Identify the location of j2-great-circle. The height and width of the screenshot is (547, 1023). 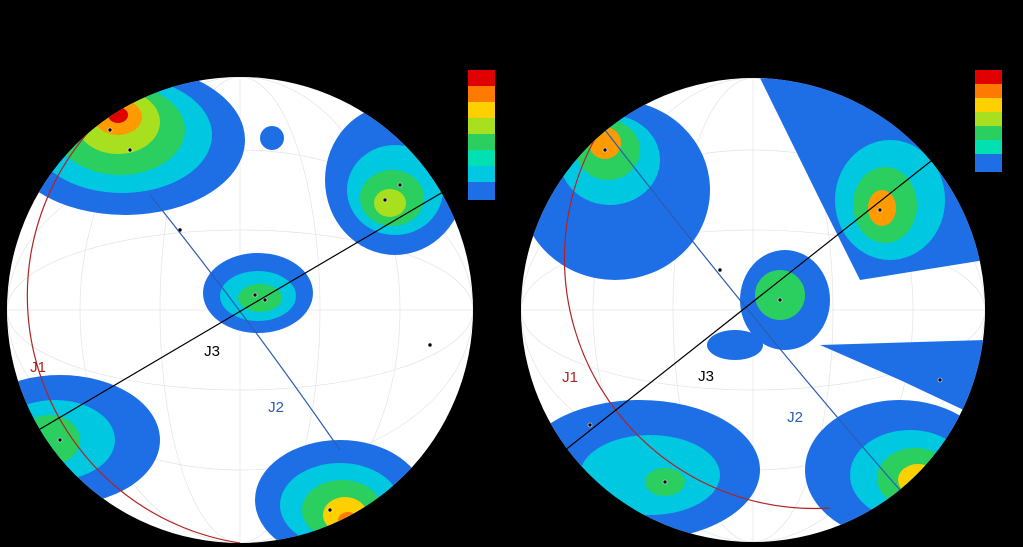
(245, 322).